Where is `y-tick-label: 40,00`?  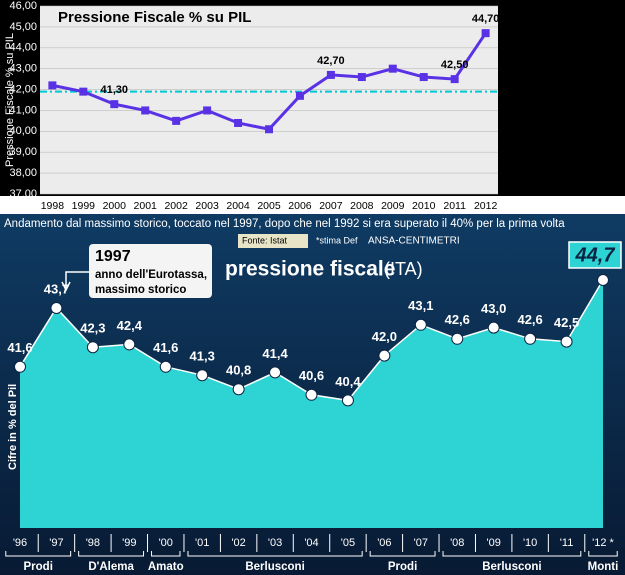
y-tick-label: 40,00 is located at coordinates (23, 131).